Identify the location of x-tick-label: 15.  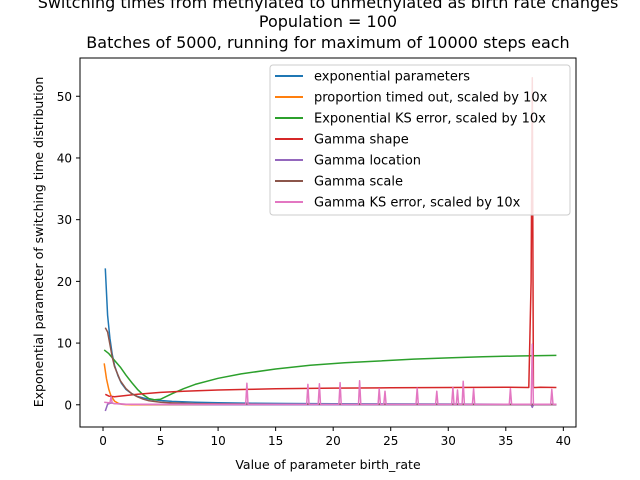
(275, 441).